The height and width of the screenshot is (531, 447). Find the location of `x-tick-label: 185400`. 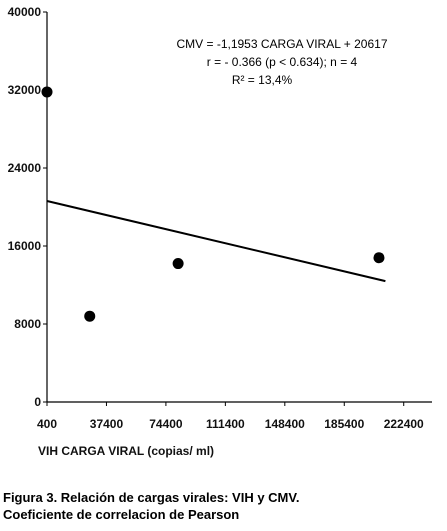

x-tick-label: 185400 is located at coordinates (344, 424).